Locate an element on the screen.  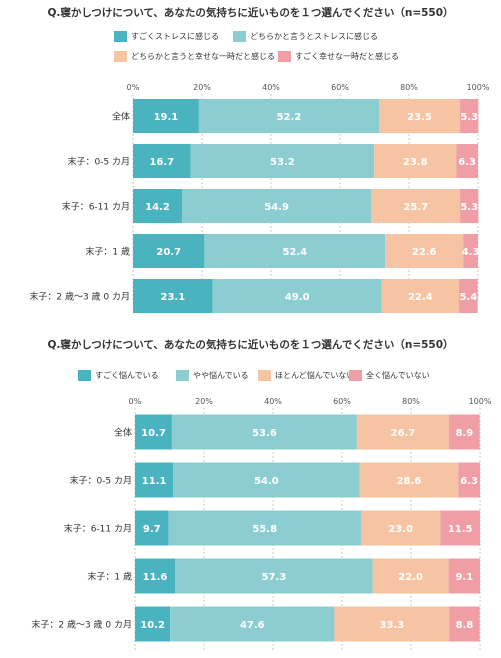
legend-label: 全く悩んでいない is located at coordinates (398, 375).